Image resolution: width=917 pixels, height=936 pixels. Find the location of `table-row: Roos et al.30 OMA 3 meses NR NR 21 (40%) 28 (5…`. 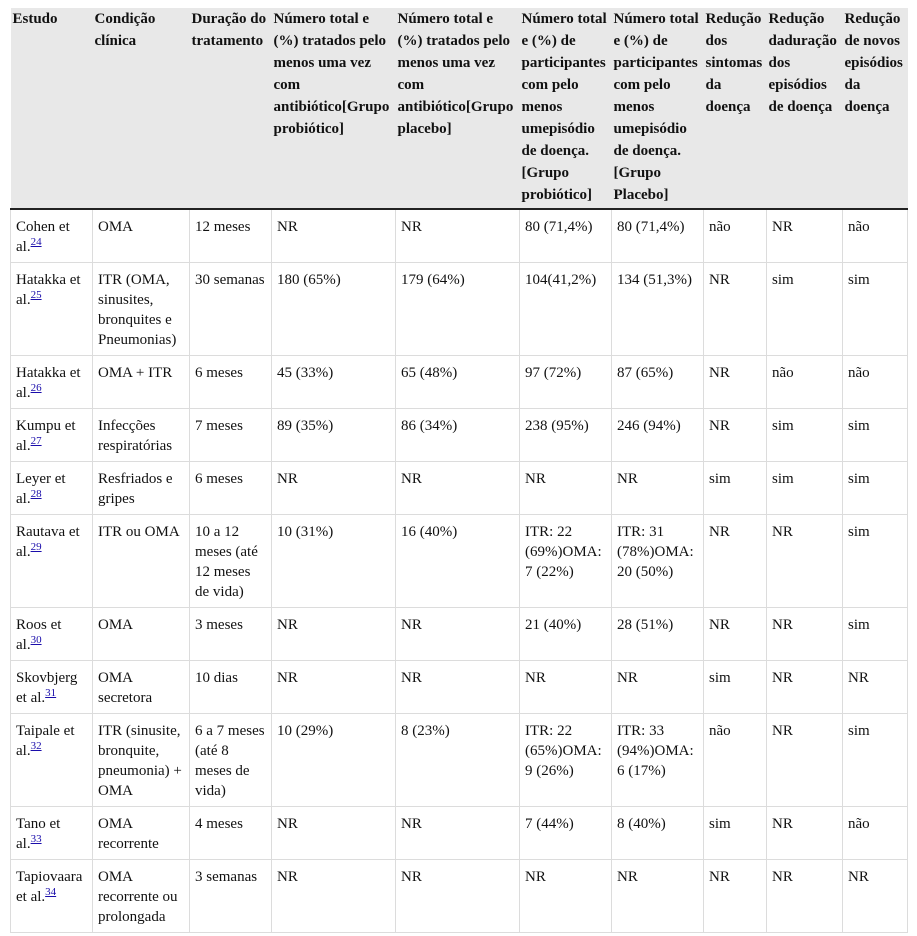

table-row: Roos et al.30 OMA 3 meses NR NR 21 (40%) 28 (5… is located at coordinates (459, 634).